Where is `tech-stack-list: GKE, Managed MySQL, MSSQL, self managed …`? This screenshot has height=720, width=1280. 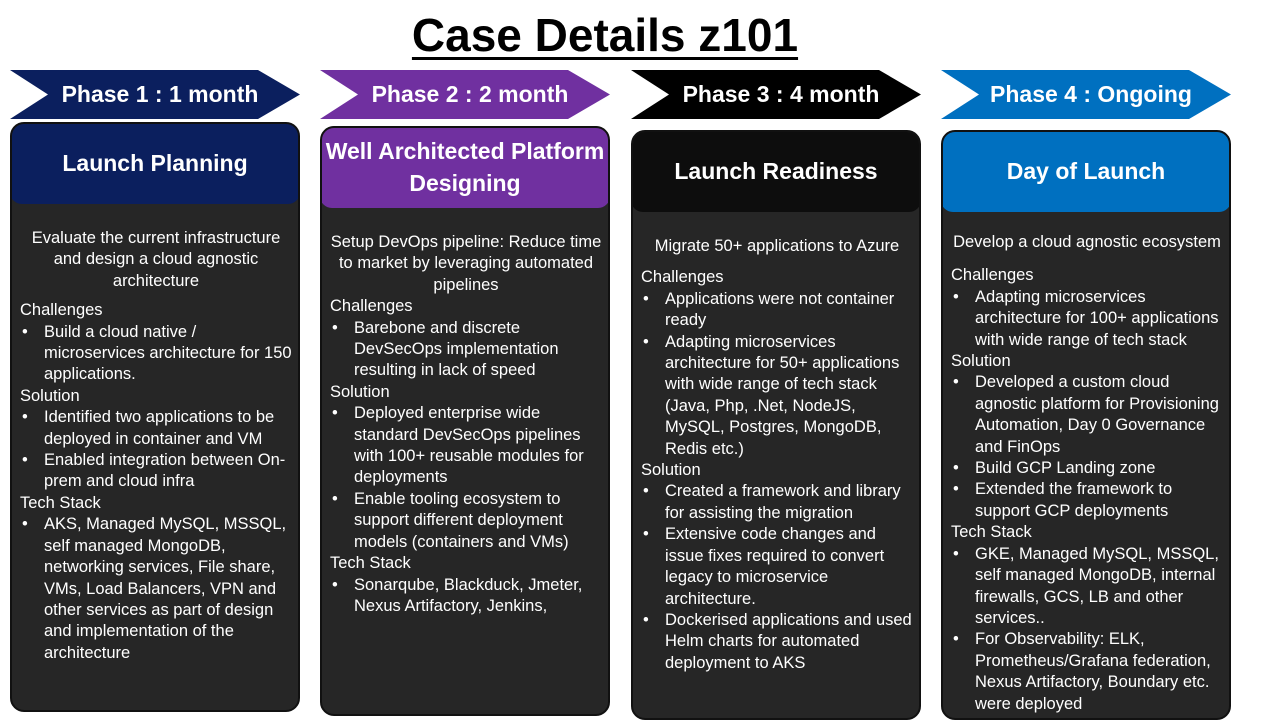 tech-stack-list: GKE, Managed MySQL, MSSQL, self managed … is located at coordinates (1087, 629).